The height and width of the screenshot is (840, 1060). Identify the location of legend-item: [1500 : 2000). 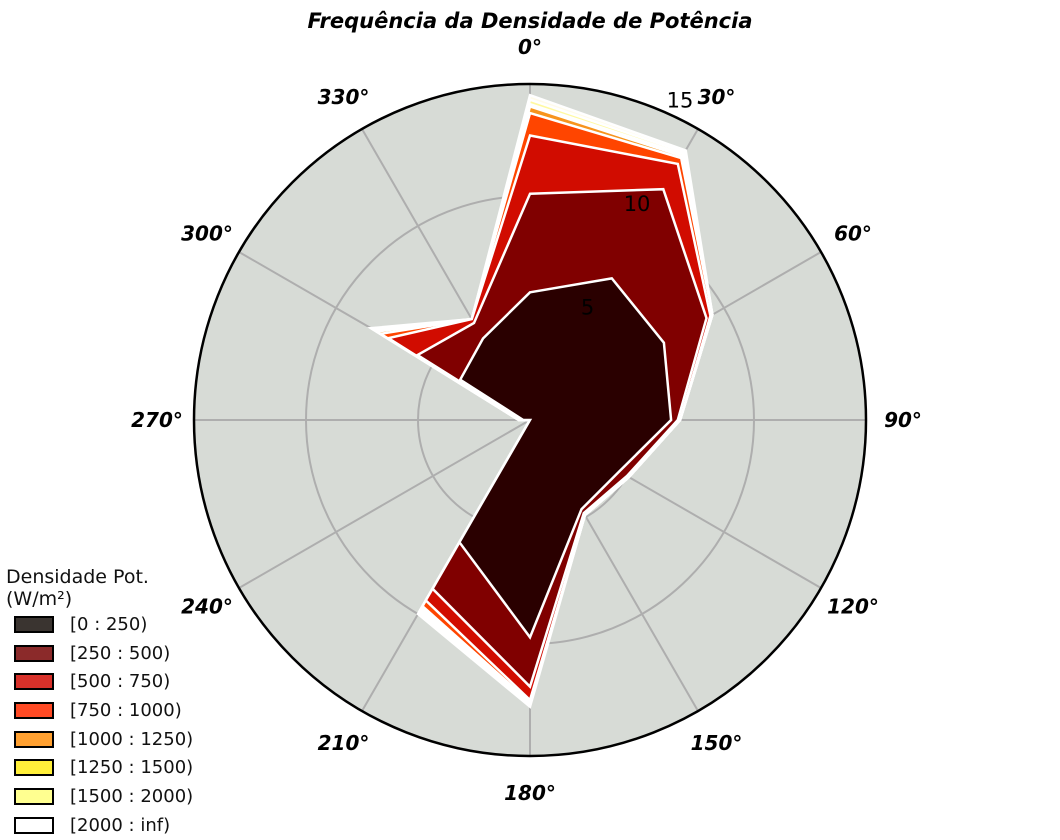
(103, 796).